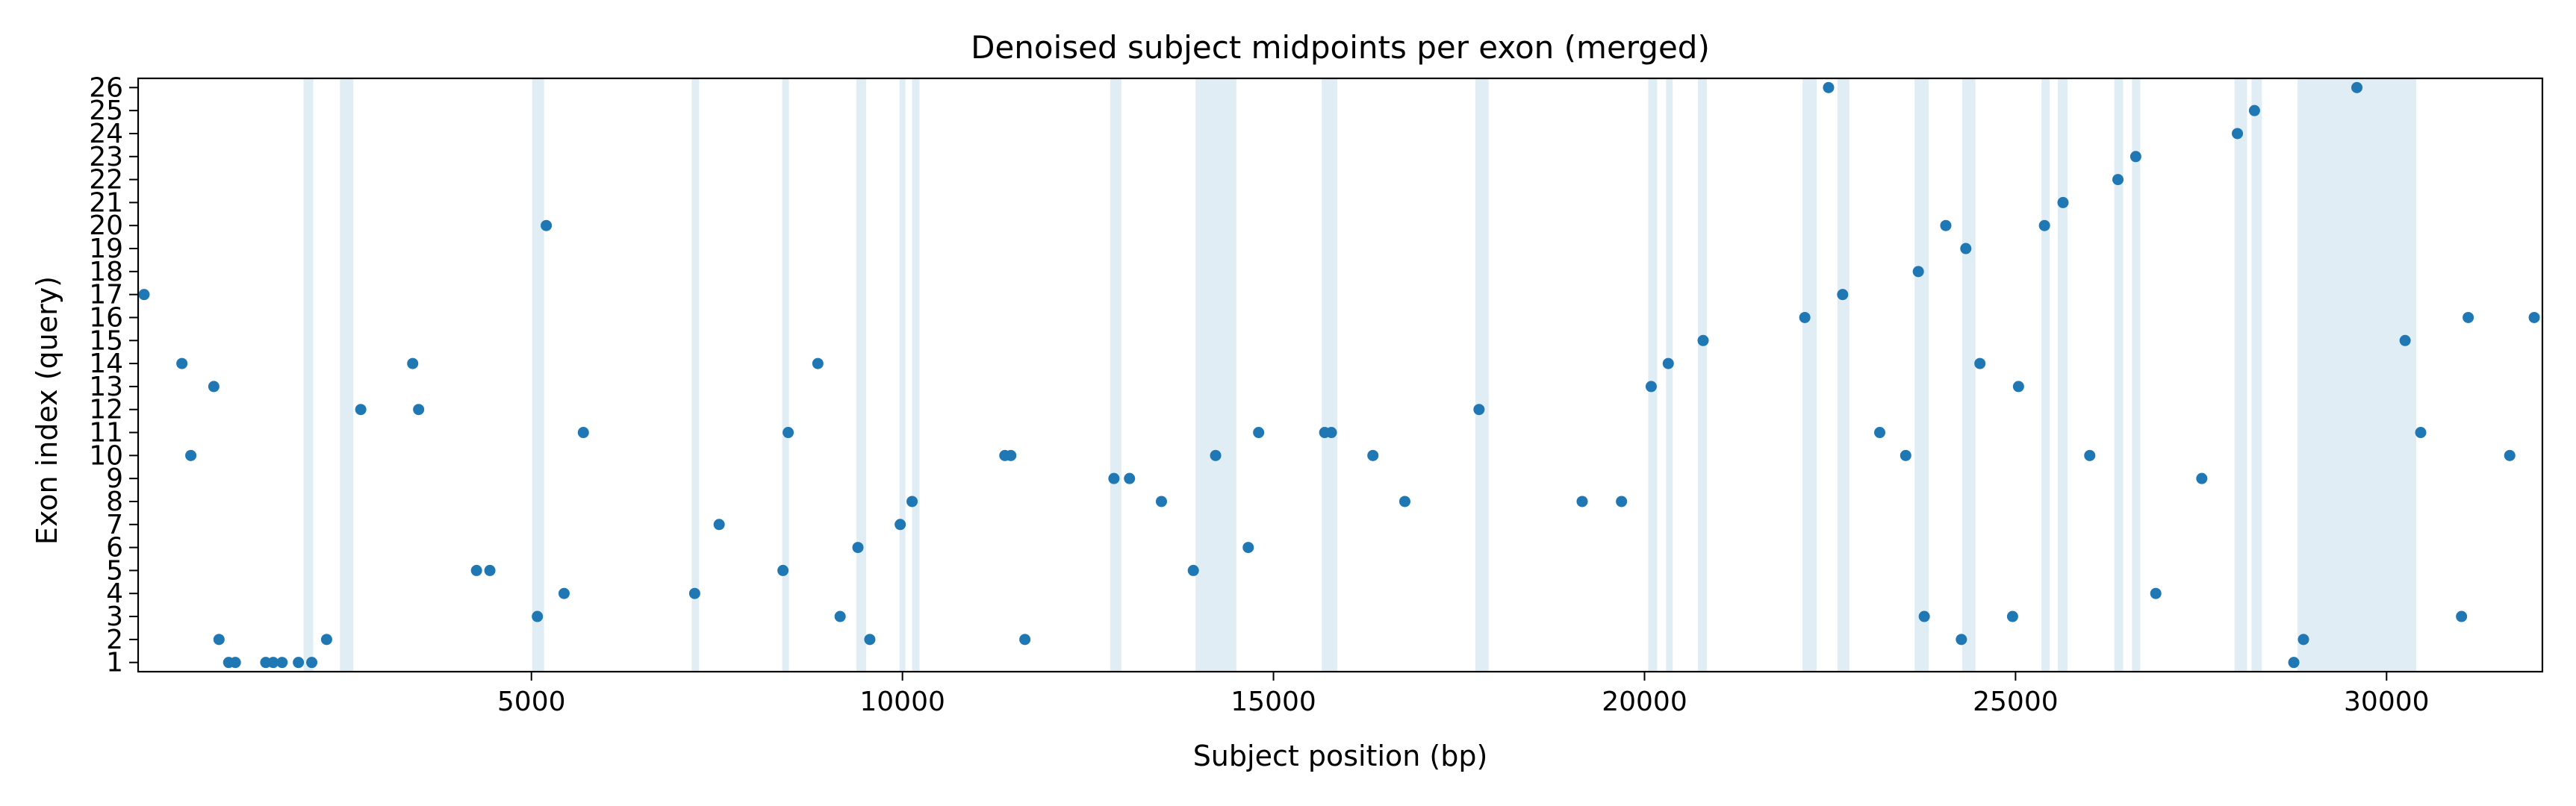  Describe the element at coordinates (106, 433) in the screenshot. I see `y-tick-label: 11` at that location.